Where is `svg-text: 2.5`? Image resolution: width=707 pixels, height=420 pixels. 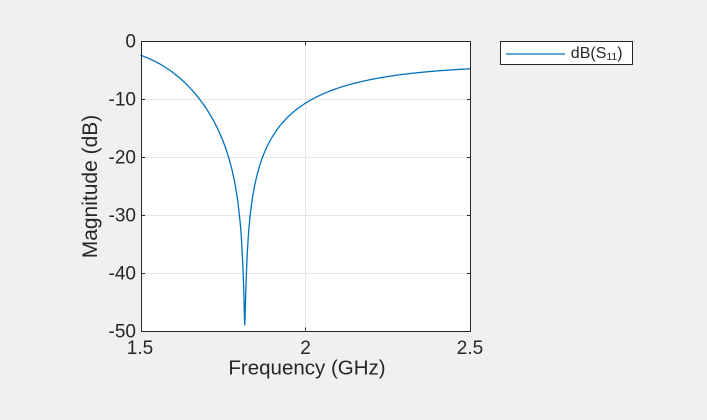 svg-text: 2.5 is located at coordinates (470, 348).